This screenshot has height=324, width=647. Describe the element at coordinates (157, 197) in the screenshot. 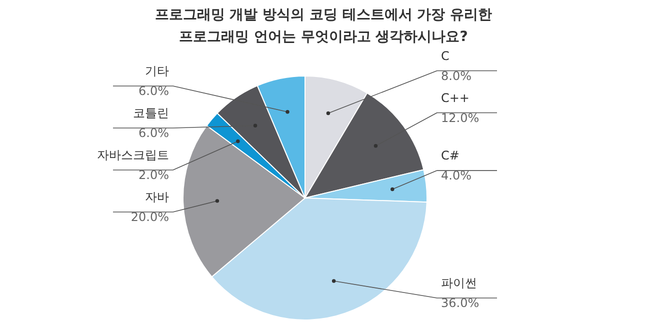

I see `slice-label: 자바` at that location.